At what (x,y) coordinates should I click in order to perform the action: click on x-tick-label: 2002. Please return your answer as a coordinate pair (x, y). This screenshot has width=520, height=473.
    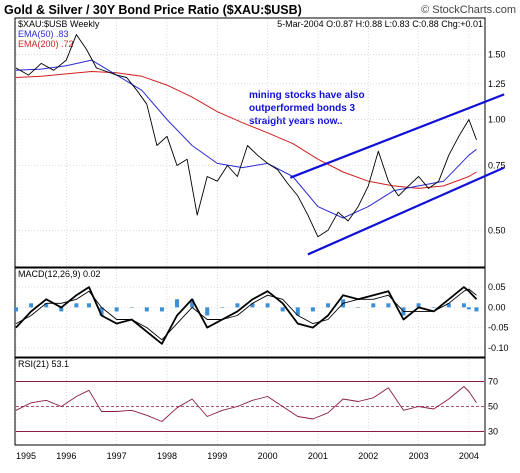
    Looking at the image, I should click on (368, 456).